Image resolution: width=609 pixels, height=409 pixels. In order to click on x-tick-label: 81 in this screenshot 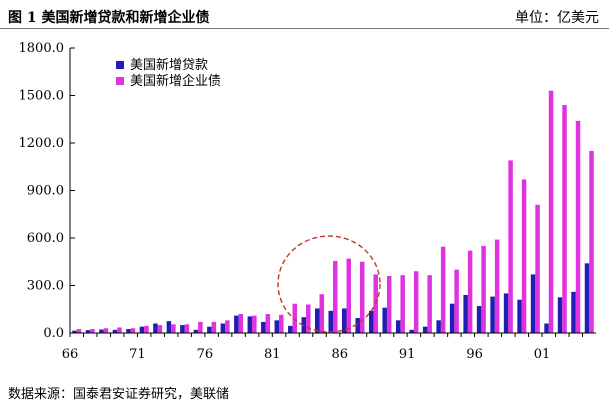, I will do `click(272, 354)`.